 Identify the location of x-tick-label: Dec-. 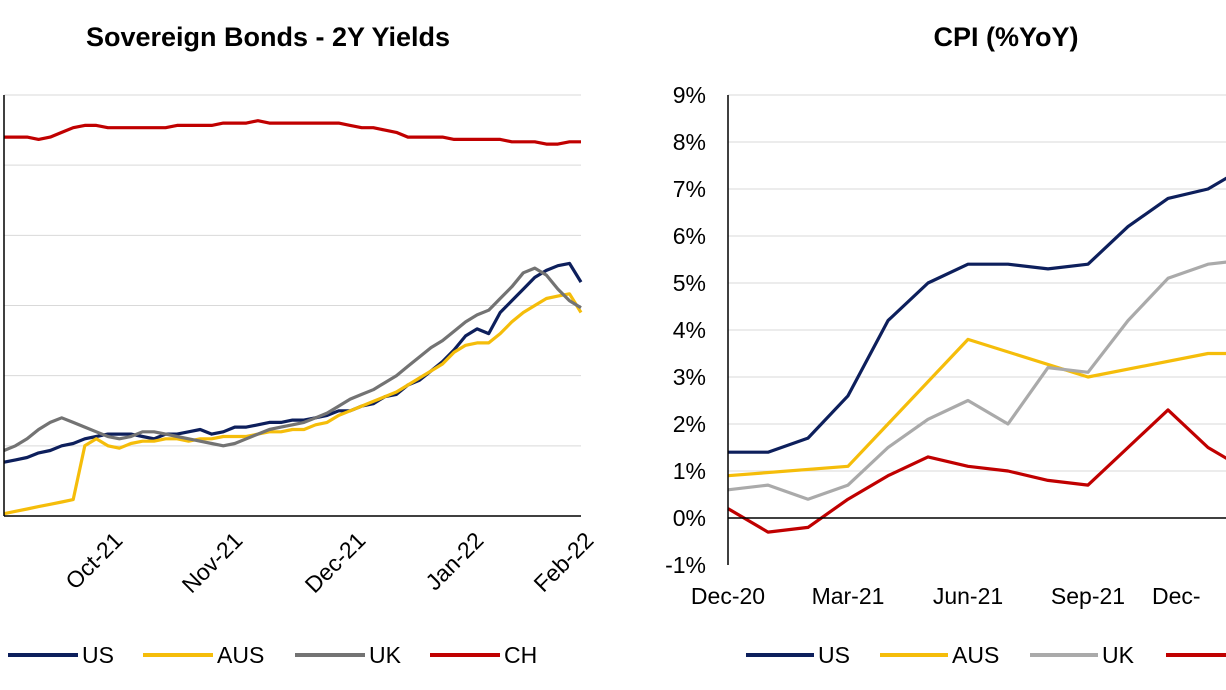
(1176, 596).